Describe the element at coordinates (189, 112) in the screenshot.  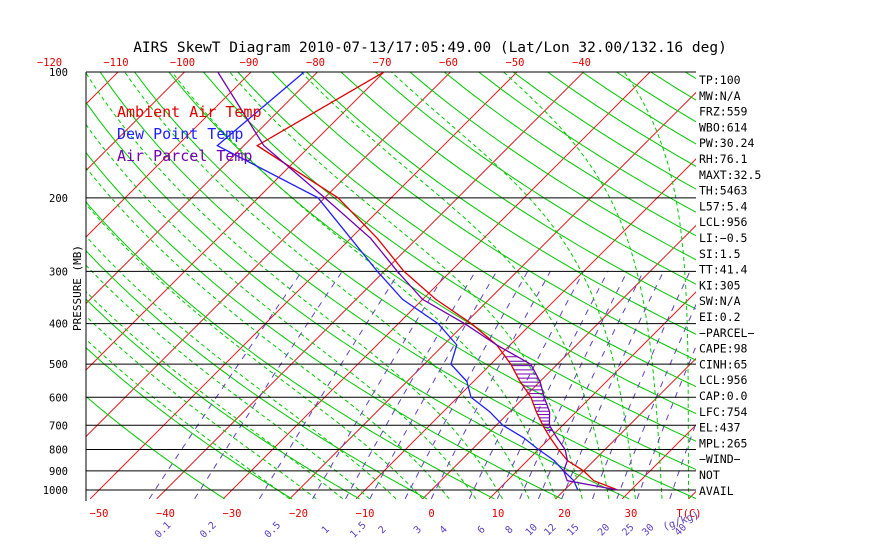
I see `legend-entry: Ambient Air Temp` at that location.